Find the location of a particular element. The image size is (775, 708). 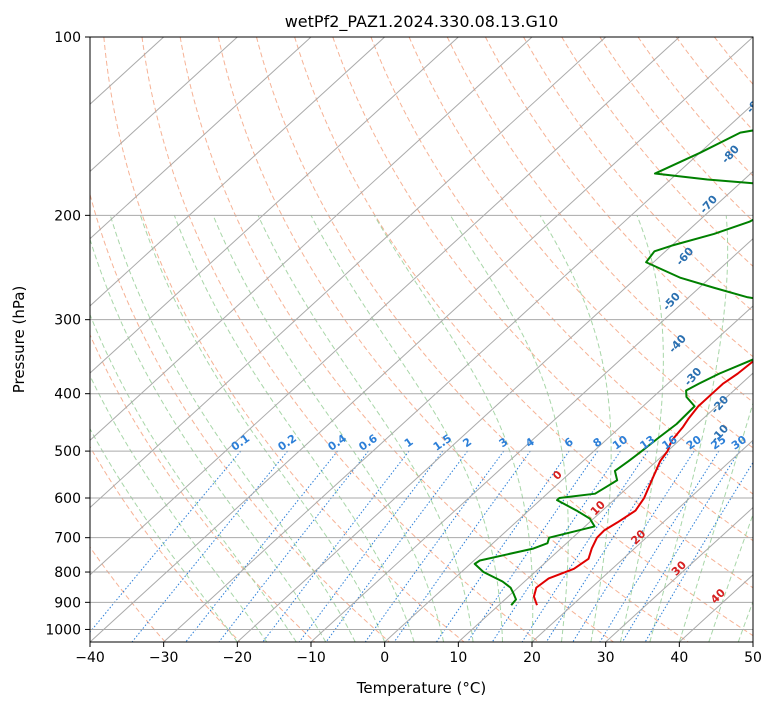

x-tick-label: −10 is located at coordinates (311, 658).